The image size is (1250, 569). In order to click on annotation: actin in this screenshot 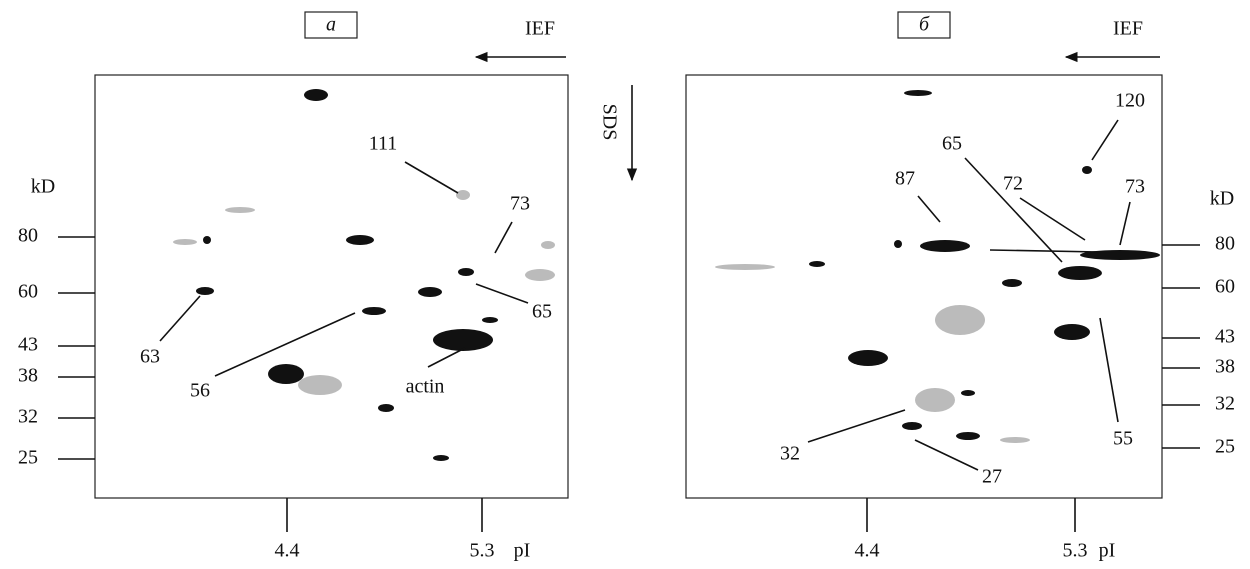, I will do `click(425, 387)`.